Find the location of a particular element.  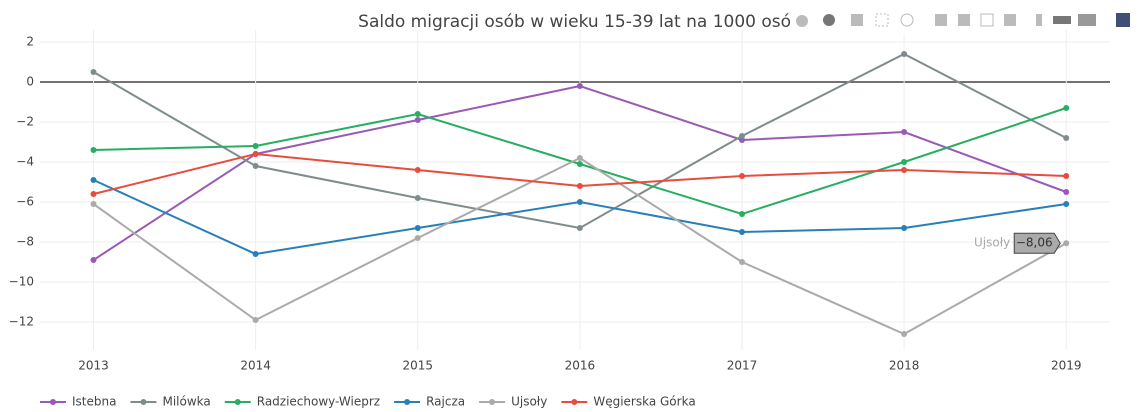

x-tick-label: 2013 is located at coordinates (93, 366).